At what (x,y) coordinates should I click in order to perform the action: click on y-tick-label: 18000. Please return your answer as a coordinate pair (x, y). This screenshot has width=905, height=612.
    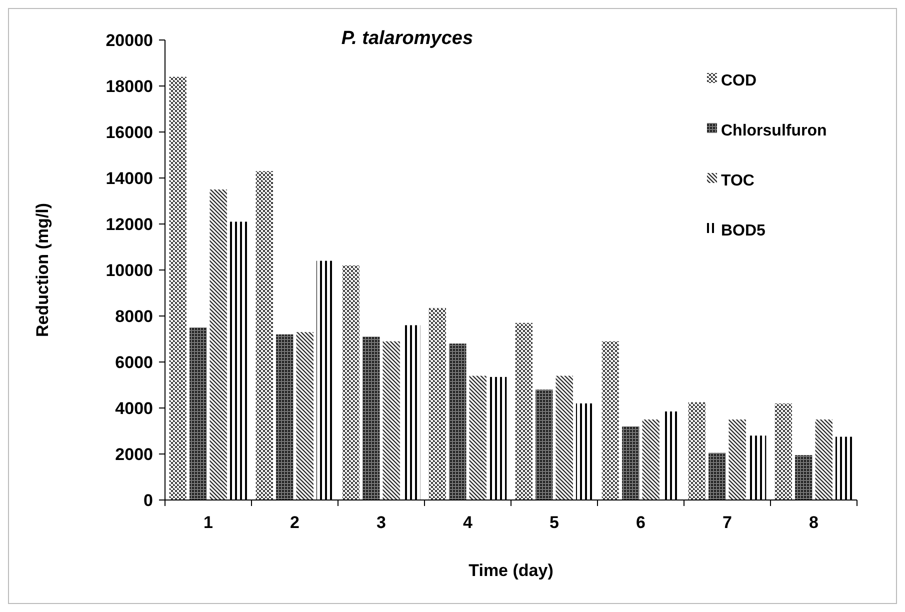
    Looking at the image, I should click on (129, 86).